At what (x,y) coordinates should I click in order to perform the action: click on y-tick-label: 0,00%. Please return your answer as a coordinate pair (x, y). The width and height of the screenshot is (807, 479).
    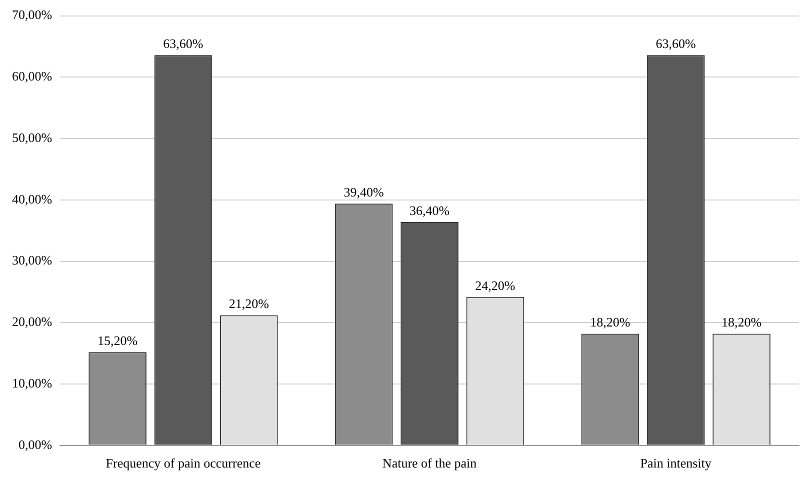
    Looking at the image, I should click on (35, 444).